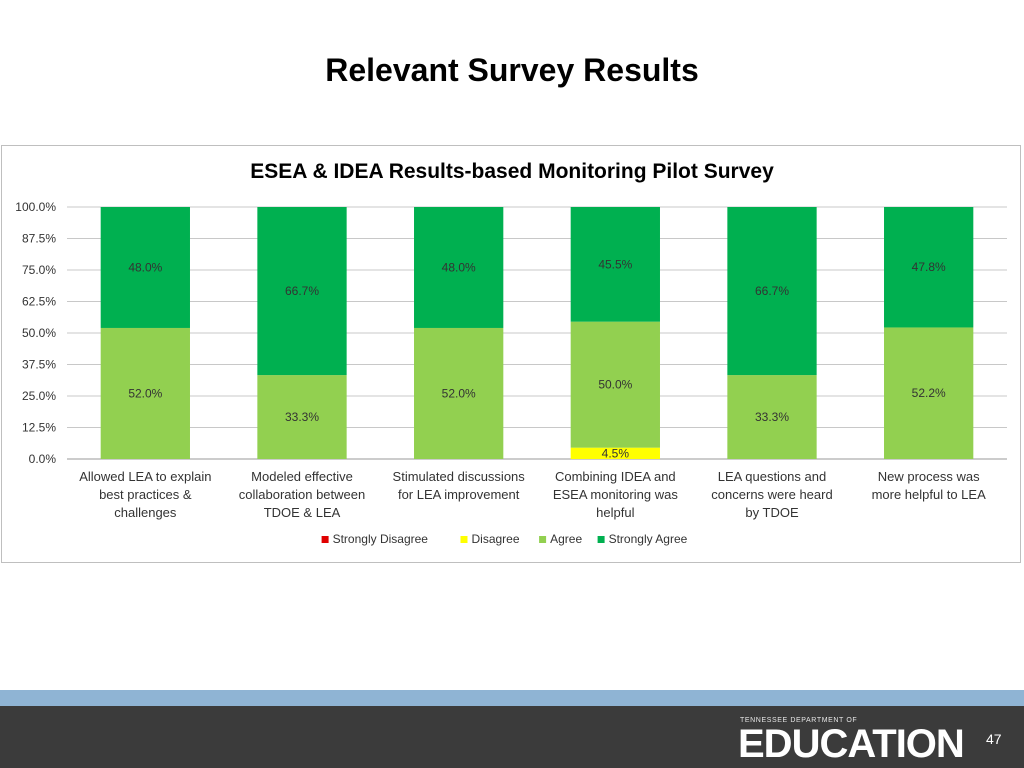 This screenshot has width=1024, height=768. What do you see at coordinates (615, 512) in the screenshot?
I see `x-category-label: helpful` at bounding box center [615, 512].